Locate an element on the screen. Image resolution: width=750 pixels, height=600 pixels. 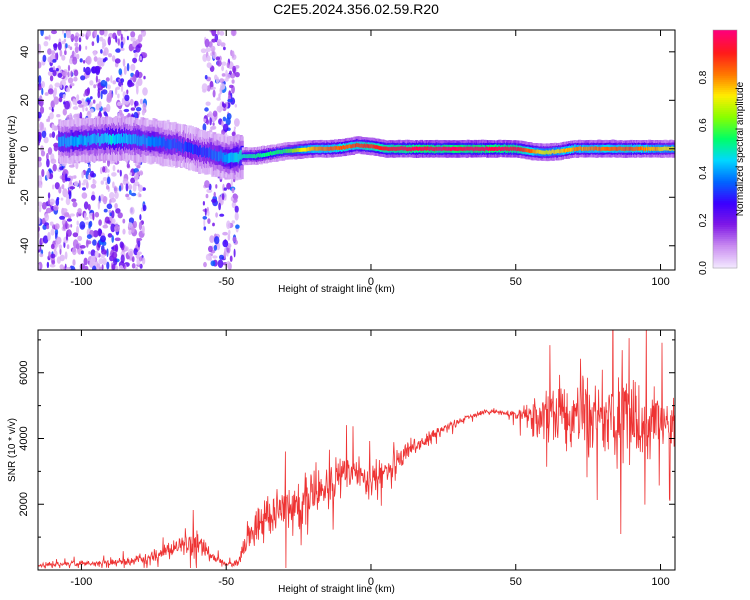
colorbar-tick-label: 0.6 is located at coordinates (703, 125).